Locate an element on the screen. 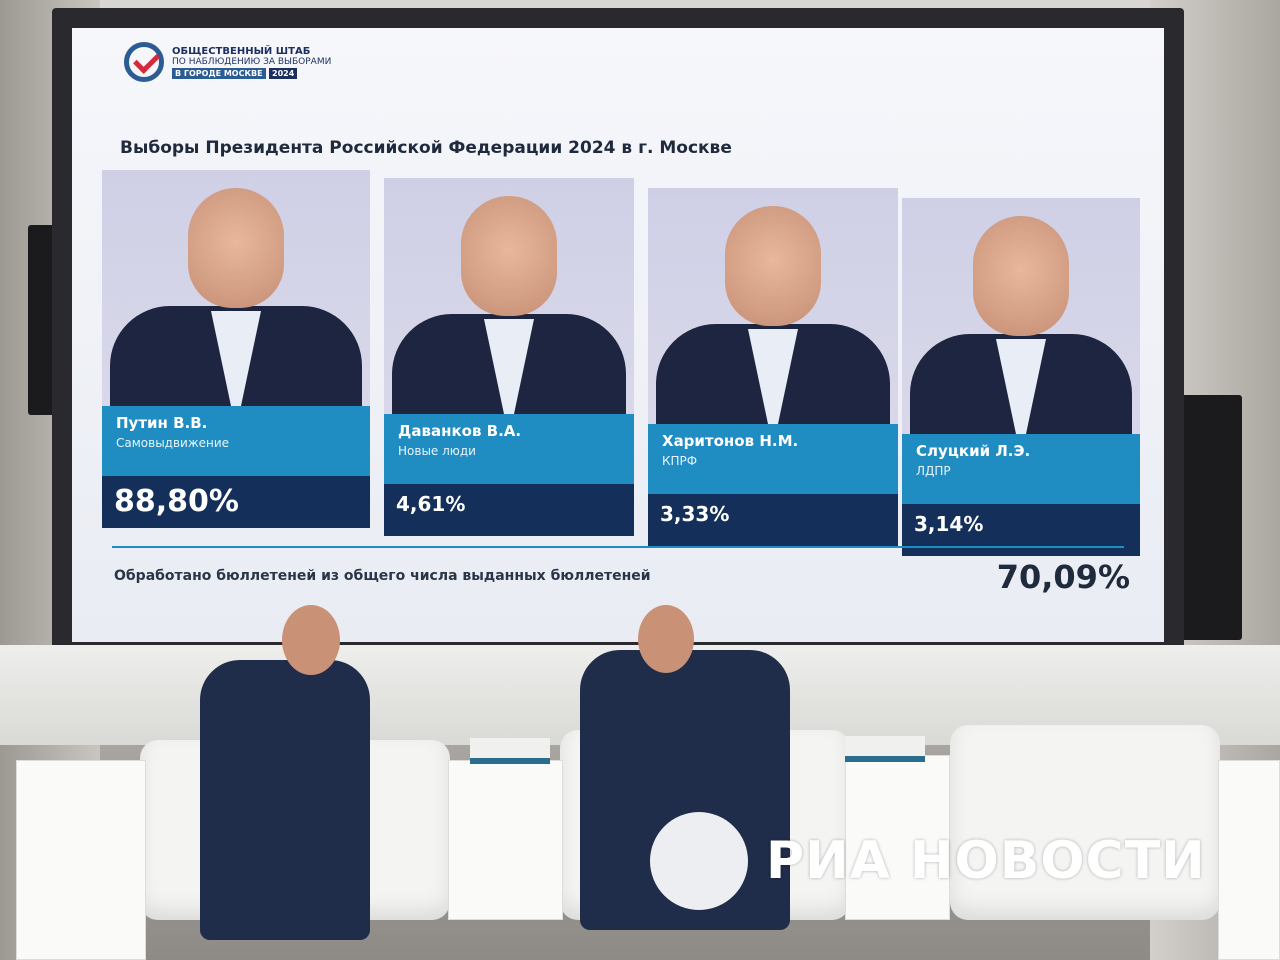 This screenshot has height=960, width=1280. candidate-card: Слуцкий Л.Э. ЛДПР 3,14% is located at coordinates (1021, 377).